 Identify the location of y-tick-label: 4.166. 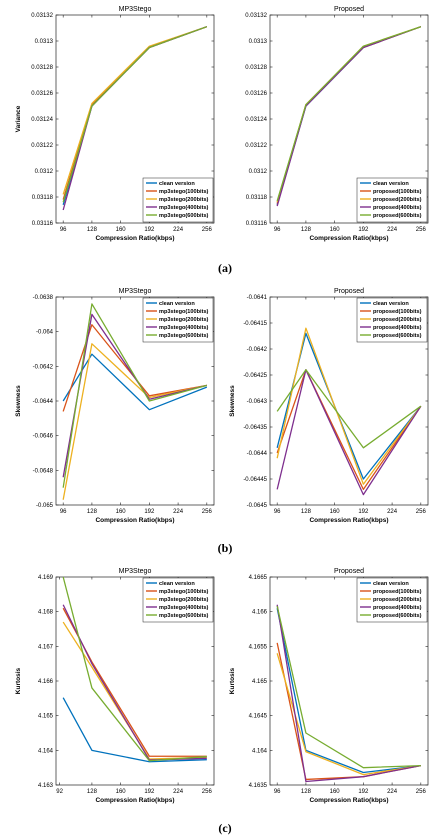
(46, 682).